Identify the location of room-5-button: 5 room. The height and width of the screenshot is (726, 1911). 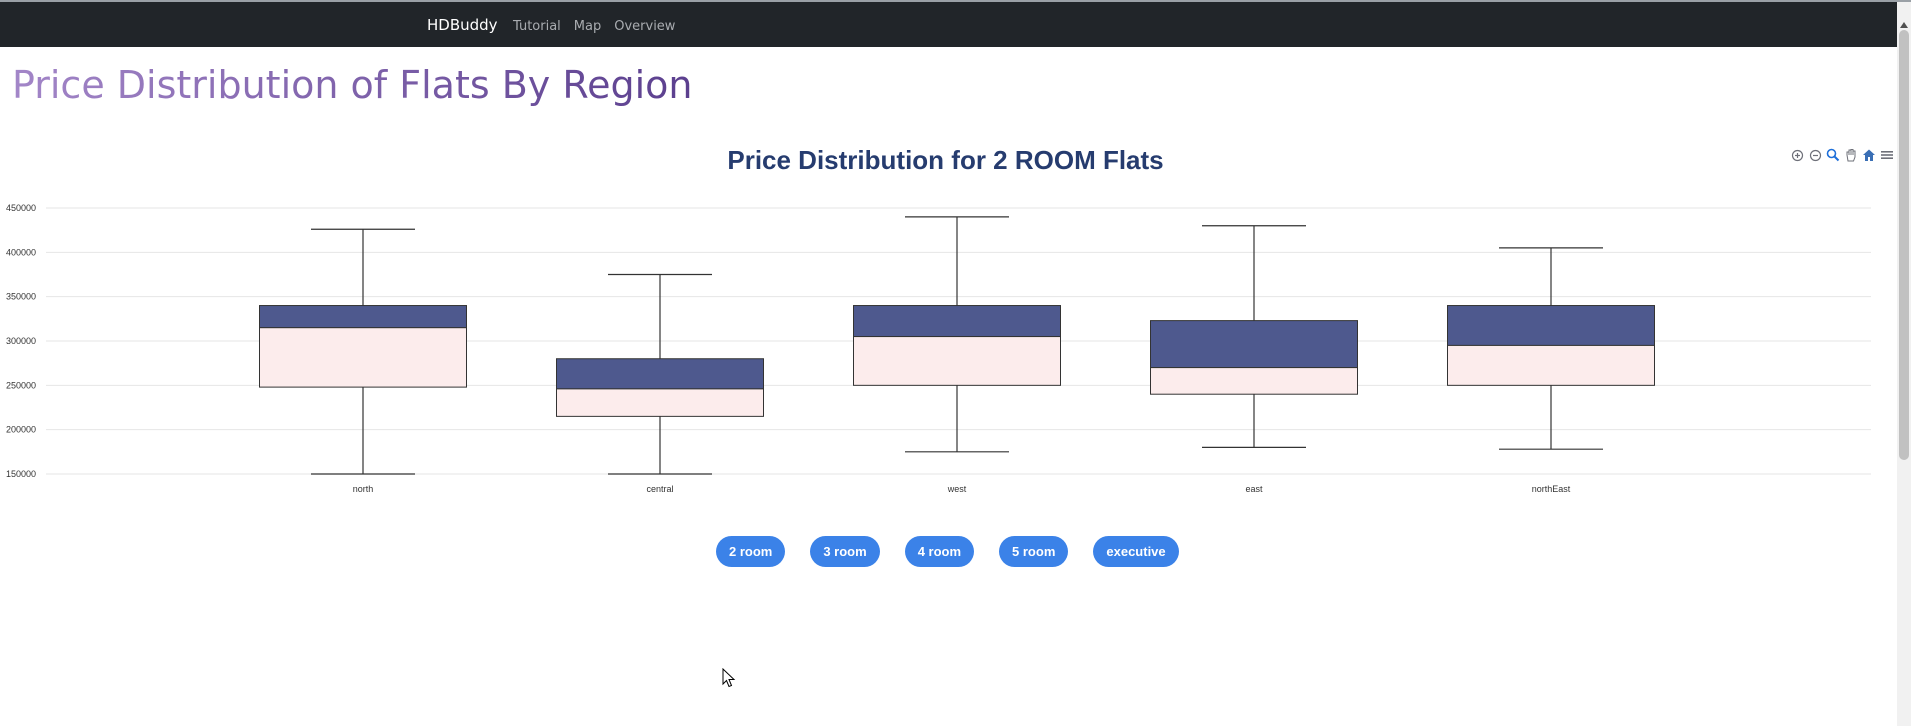
(1034, 551).